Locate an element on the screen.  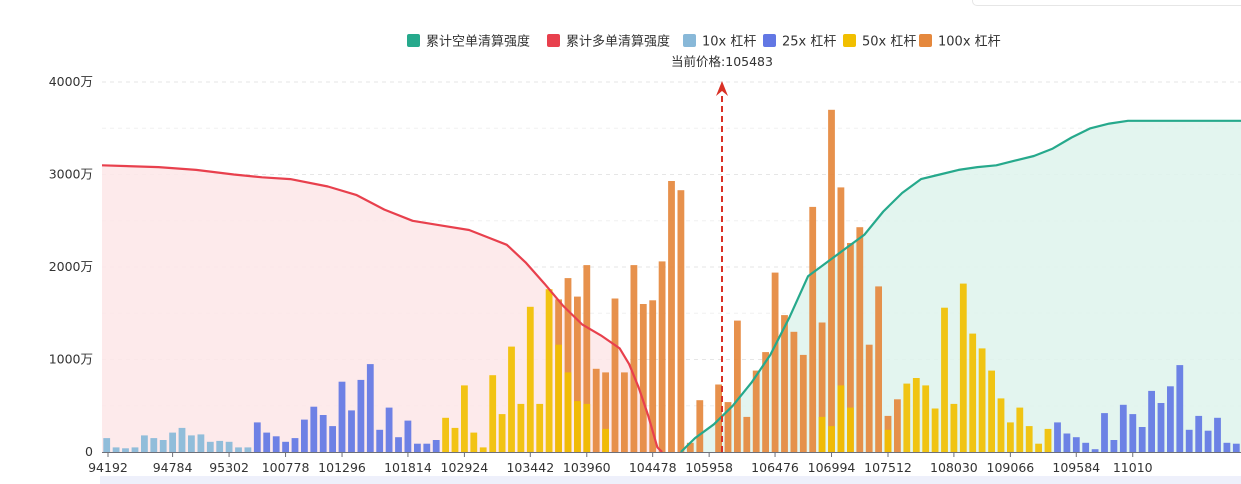
x-tick-label: 108030 is located at coordinates (954, 467).